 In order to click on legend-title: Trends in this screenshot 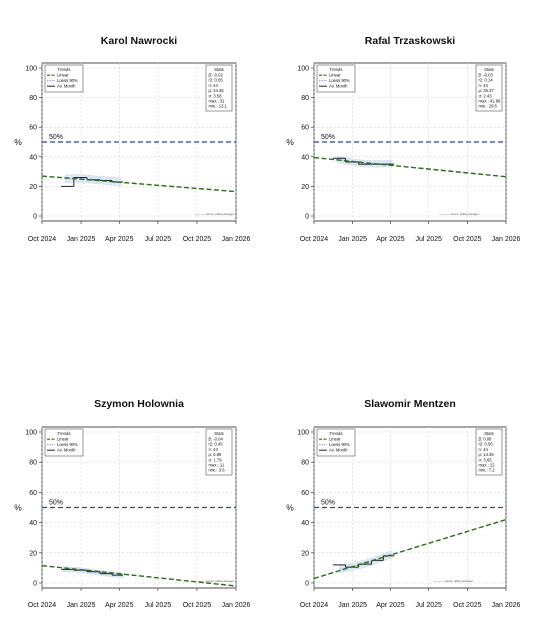, I will do `click(64, 69)`.